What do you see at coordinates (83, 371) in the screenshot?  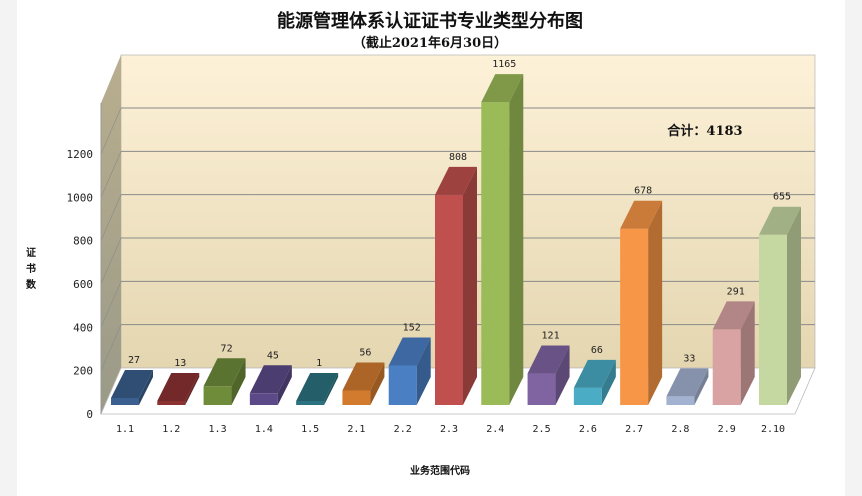 I see `y-tick-label: 200` at bounding box center [83, 371].